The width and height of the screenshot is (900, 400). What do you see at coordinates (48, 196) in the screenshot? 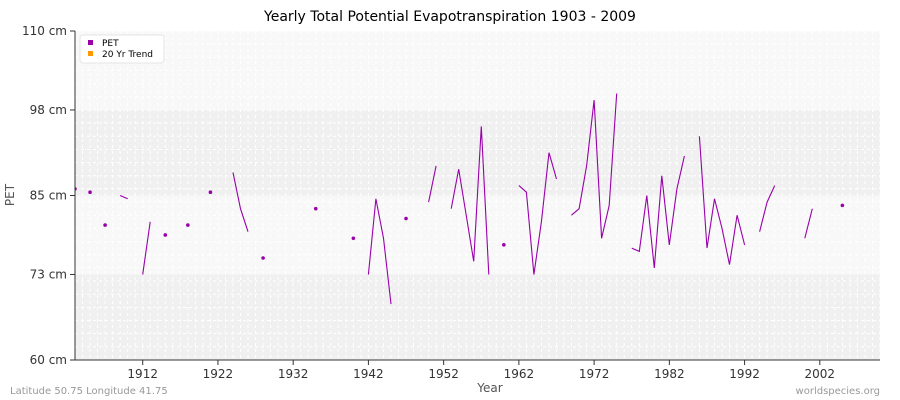
I see `y-tick-label: 85 cm` at bounding box center [48, 196].